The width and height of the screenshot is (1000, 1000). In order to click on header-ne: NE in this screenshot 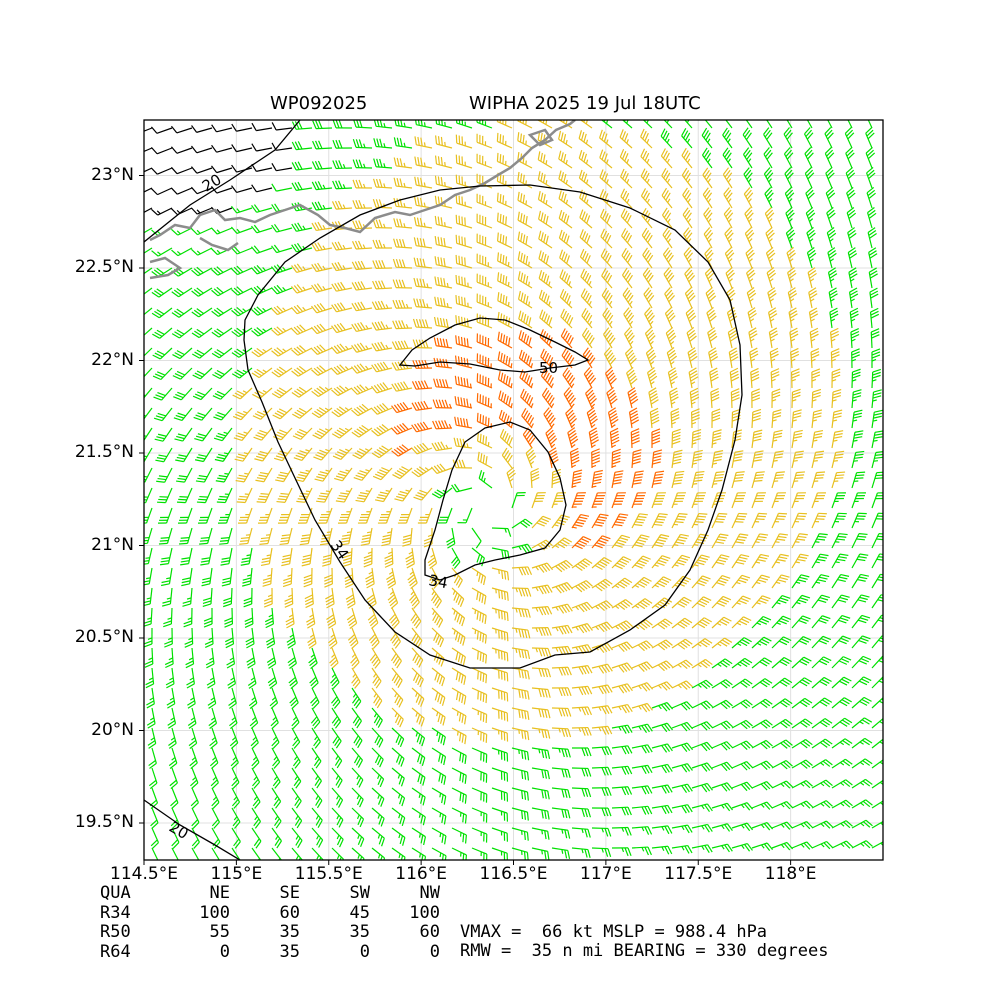, I will do `click(219, 893)`.